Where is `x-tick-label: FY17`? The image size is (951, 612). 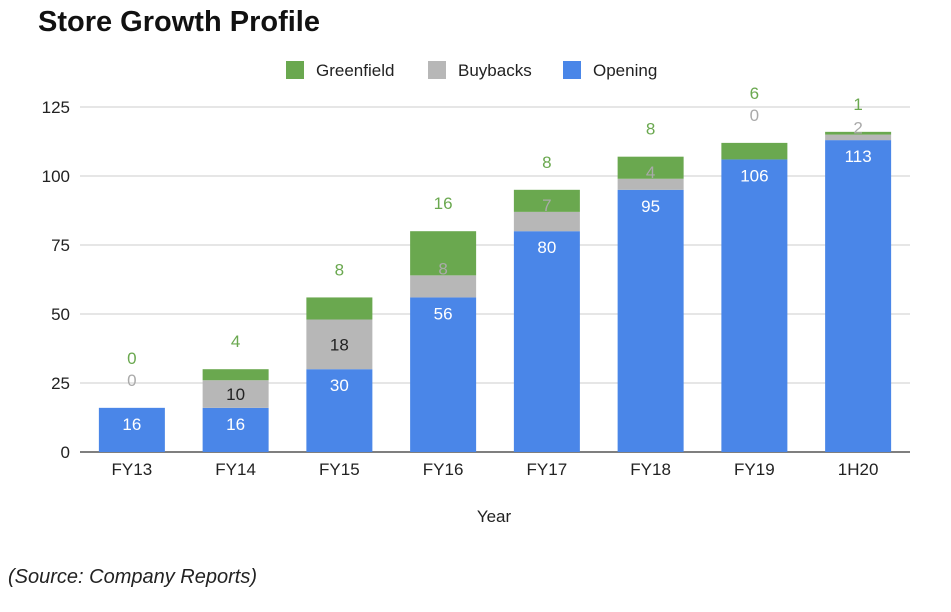 x-tick-label: FY17 is located at coordinates (547, 469).